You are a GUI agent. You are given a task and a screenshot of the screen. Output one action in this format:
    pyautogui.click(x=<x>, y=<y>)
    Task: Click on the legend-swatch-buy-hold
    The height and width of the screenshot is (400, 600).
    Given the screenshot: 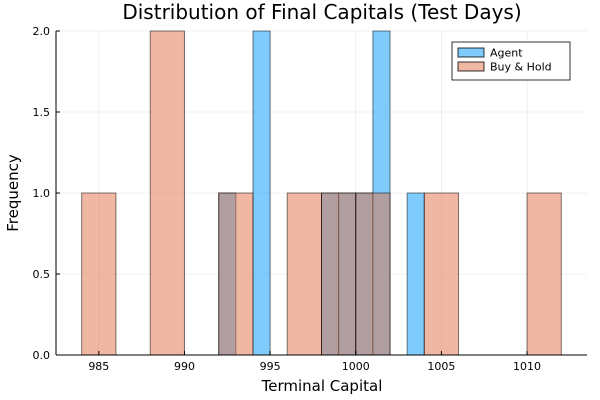 What is the action you would take?
    pyautogui.click(x=471, y=66)
    